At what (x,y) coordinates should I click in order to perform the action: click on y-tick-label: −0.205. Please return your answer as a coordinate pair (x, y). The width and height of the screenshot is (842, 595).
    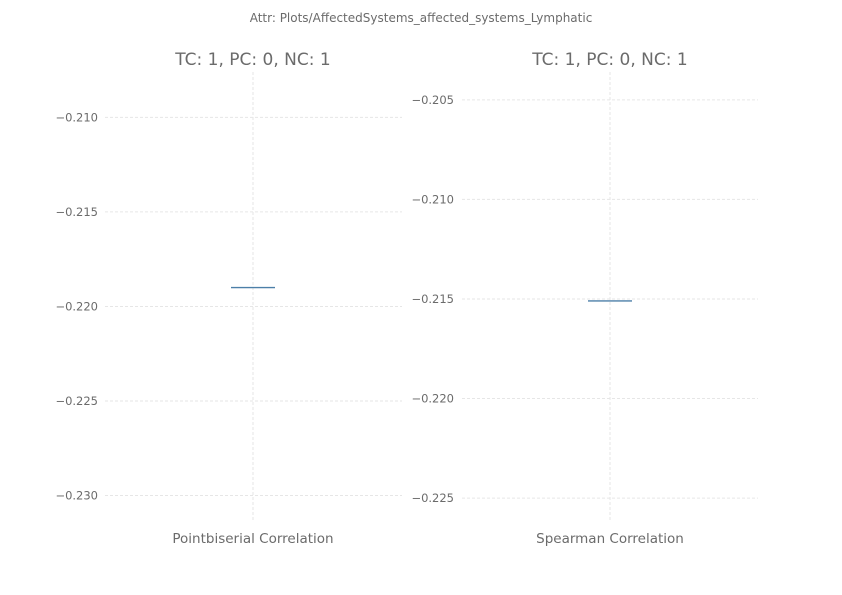
    Looking at the image, I should click on (432, 100).